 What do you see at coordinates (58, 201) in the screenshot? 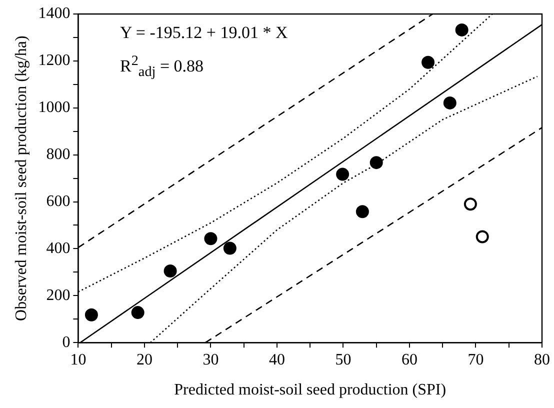
I see `y-tick-label: 600` at bounding box center [58, 201].